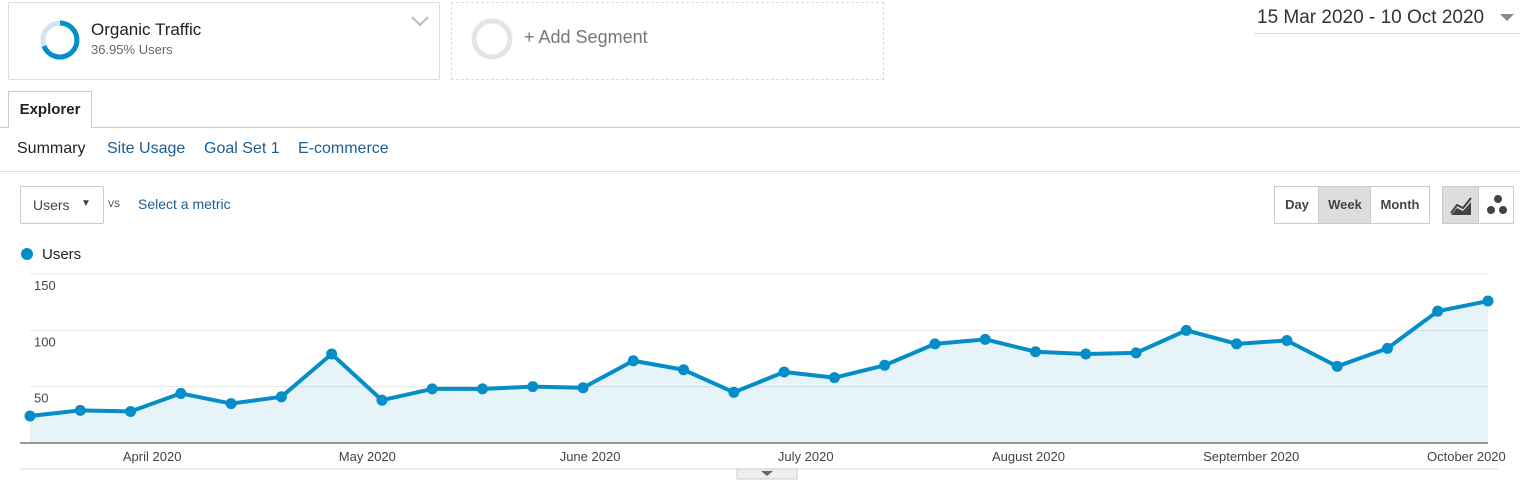 The image size is (1520, 486). What do you see at coordinates (1466, 456) in the screenshot?
I see `x-tick-label: October 2020` at bounding box center [1466, 456].